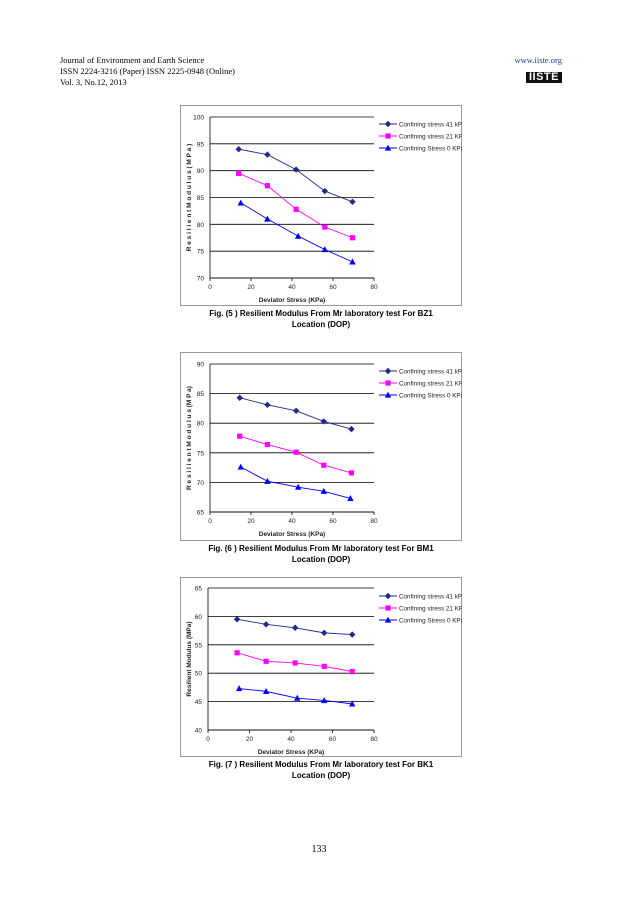  Describe the element at coordinates (201, 365) in the screenshot. I see `y-tick-label-5: 90` at that location.